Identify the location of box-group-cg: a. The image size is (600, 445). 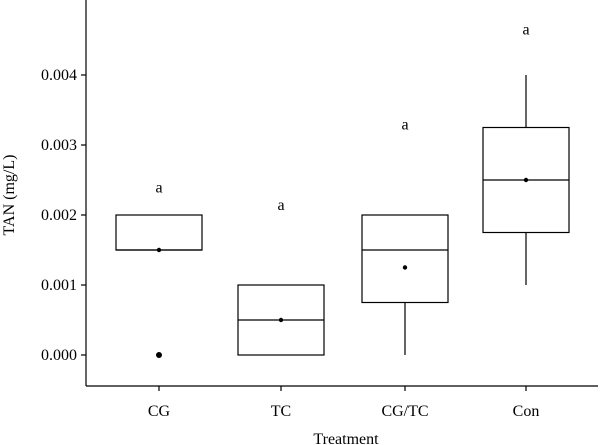
(159, 269).